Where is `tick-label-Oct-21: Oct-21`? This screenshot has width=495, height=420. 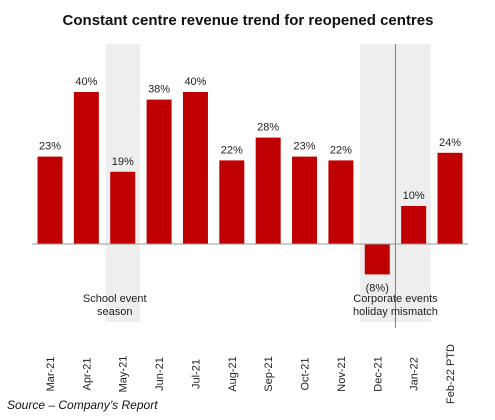 tick-label-Oct-21: Oct-21 is located at coordinates (306, 373).